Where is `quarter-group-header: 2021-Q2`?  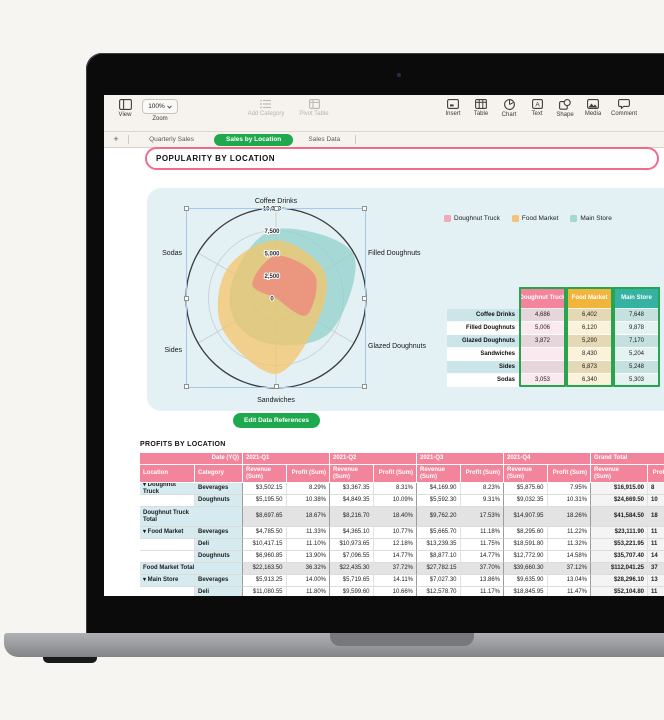
quarter-group-header: 2021-Q2 is located at coordinates (373, 459).